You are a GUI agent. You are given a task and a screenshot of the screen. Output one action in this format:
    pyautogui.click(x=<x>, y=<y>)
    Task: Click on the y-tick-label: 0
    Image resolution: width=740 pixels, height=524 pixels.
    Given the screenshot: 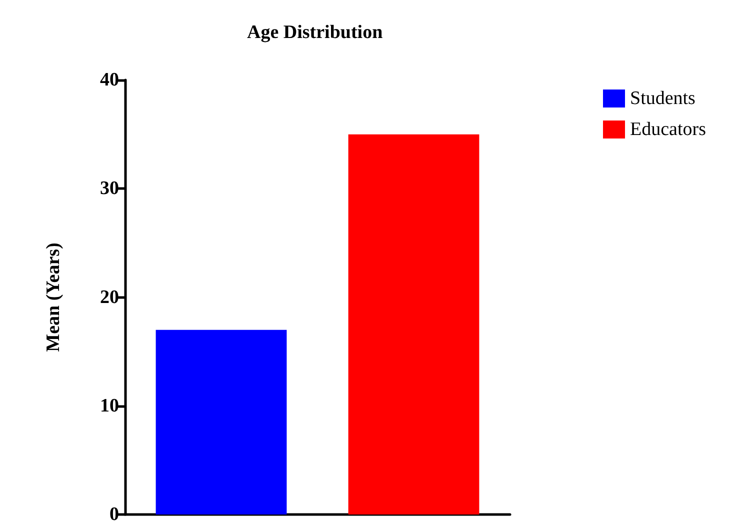 What is the action you would take?
    pyautogui.click(x=114, y=514)
    